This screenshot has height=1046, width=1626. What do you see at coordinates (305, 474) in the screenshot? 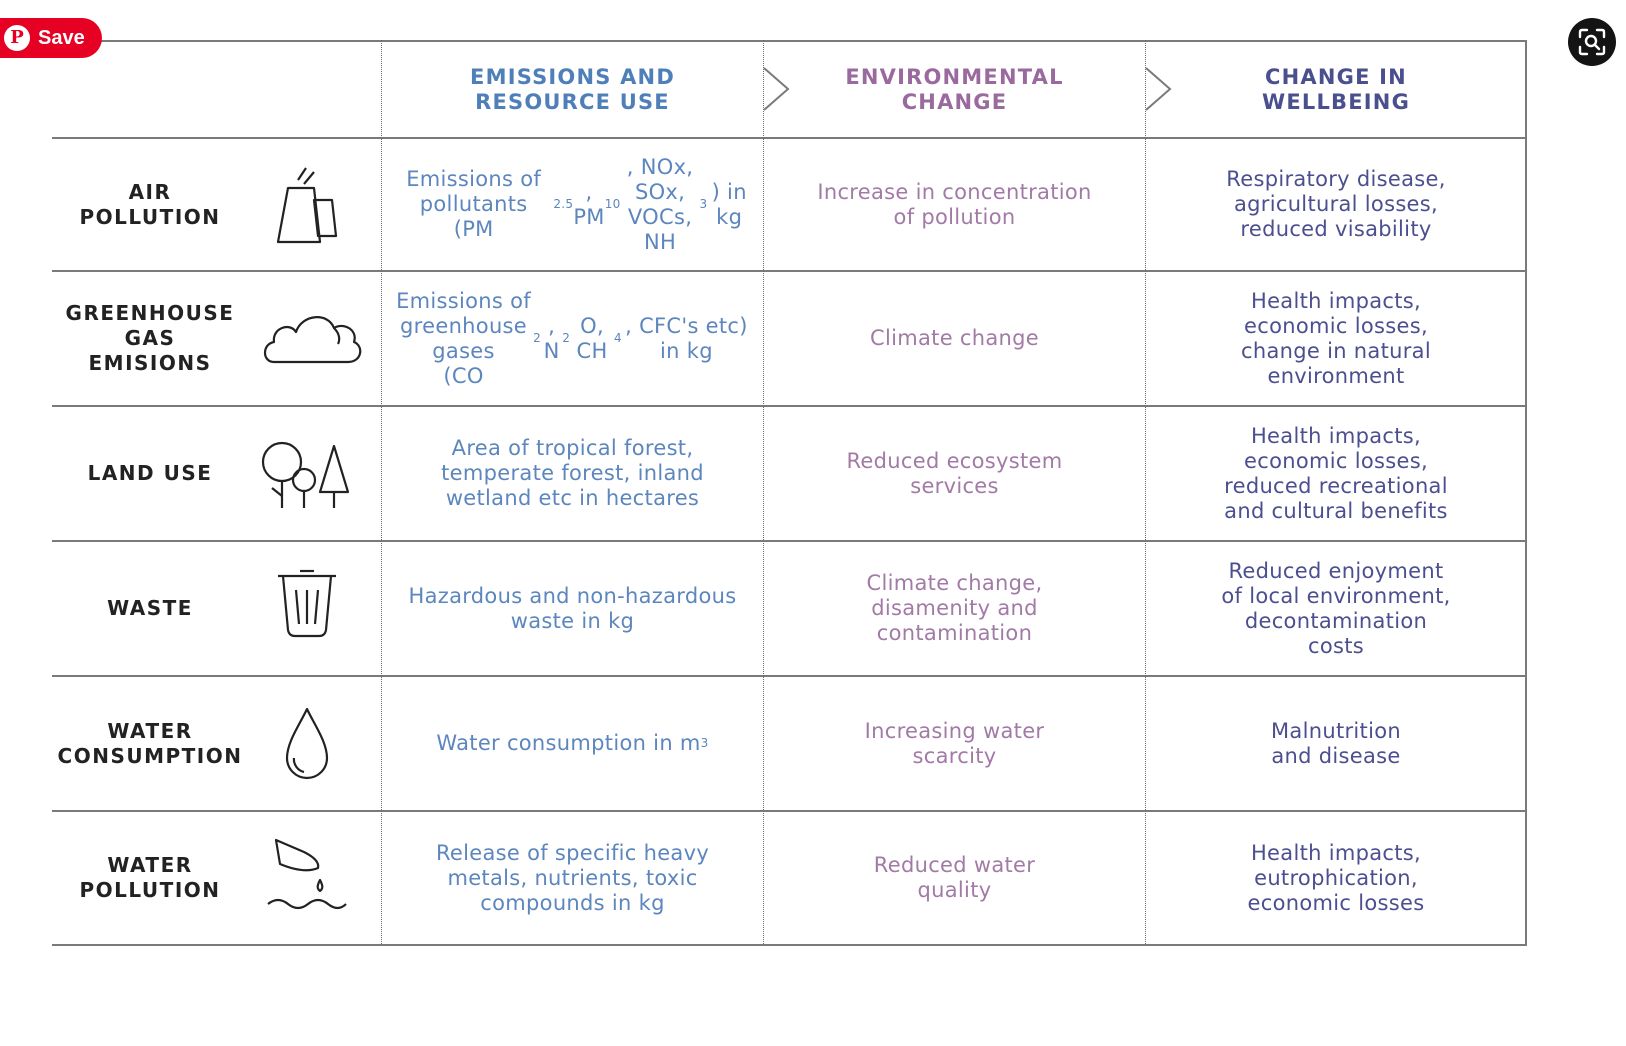
I see `trees-icon` at bounding box center [305, 474].